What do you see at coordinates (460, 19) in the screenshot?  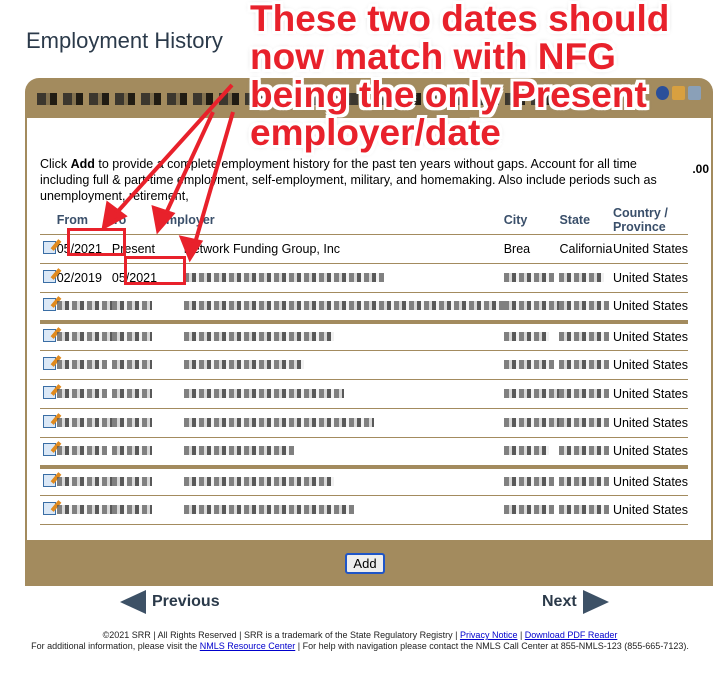 I see `annotation-line: These two dates should` at bounding box center [460, 19].